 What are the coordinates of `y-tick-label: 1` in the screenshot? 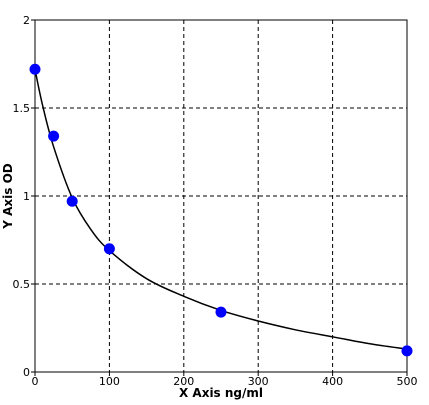 It's located at (26, 196).